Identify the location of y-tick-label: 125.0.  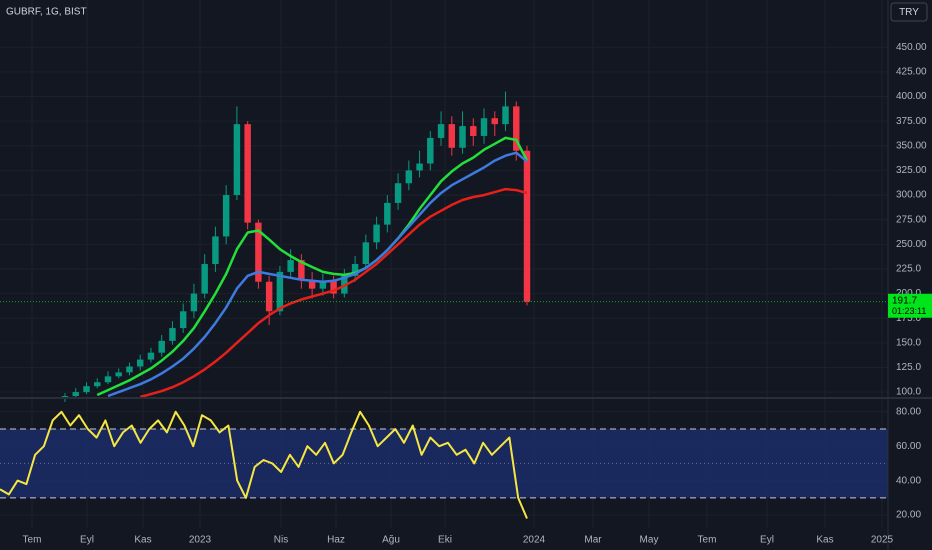
(908, 367).